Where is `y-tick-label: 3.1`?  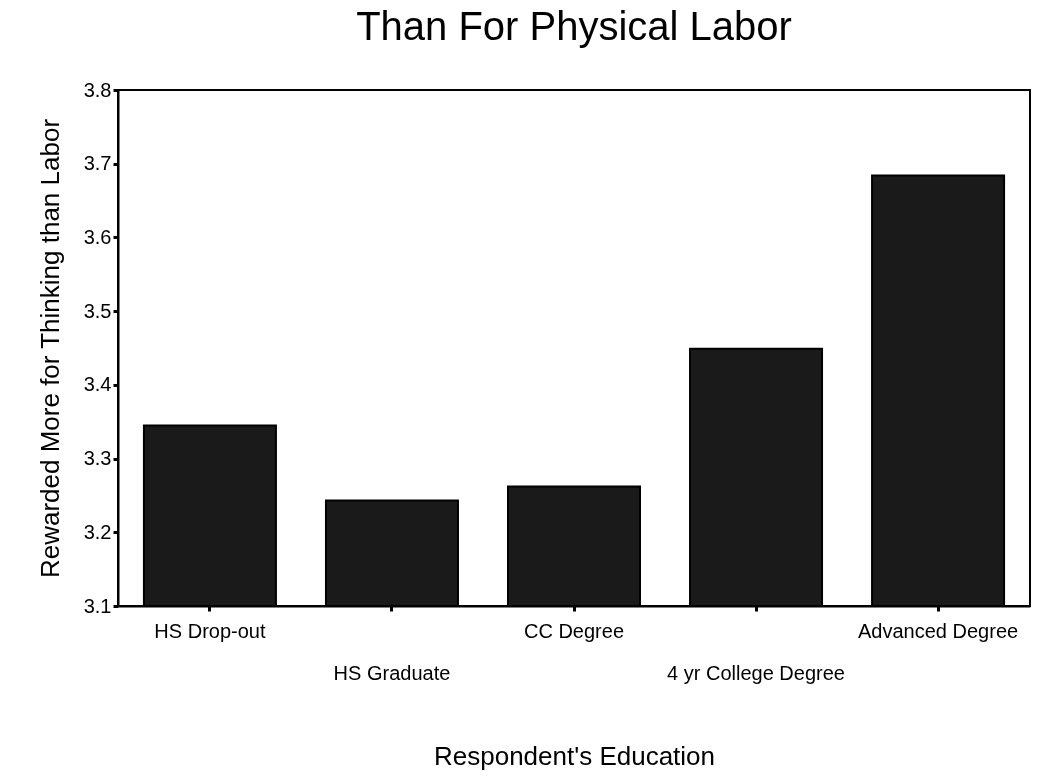
y-tick-label: 3.1 is located at coordinates (97, 605).